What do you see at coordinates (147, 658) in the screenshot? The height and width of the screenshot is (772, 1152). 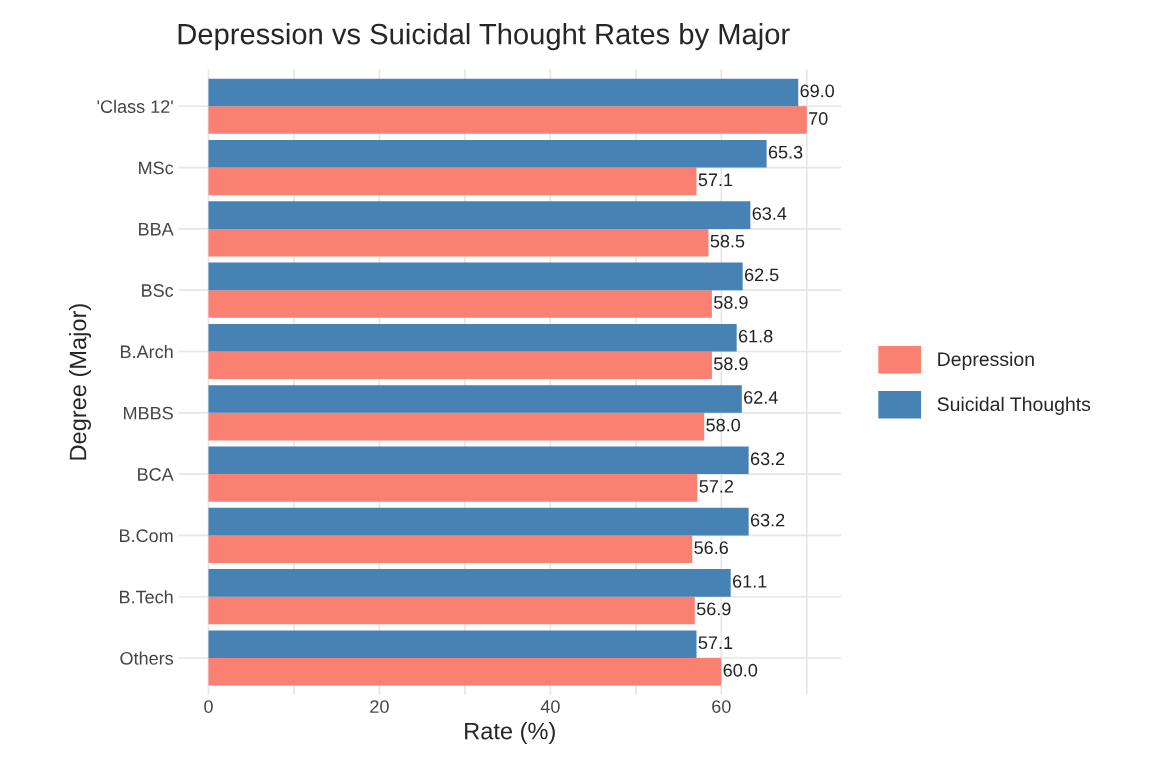 I see `y-tick-label: Others` at bounding box center [147, 658].